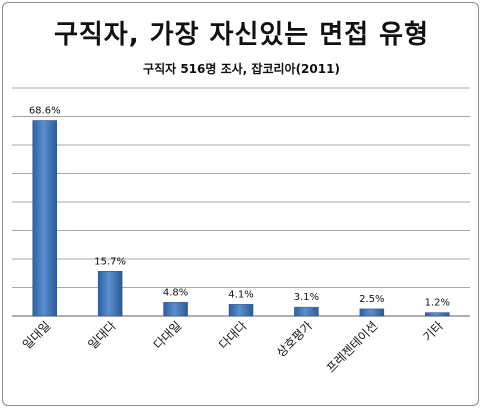 The width and height of the screenshot is (483, 410). I want to click on chart-subtitle: 구직자 516명 조사, 잡코리아(2011), so click(241, 69).